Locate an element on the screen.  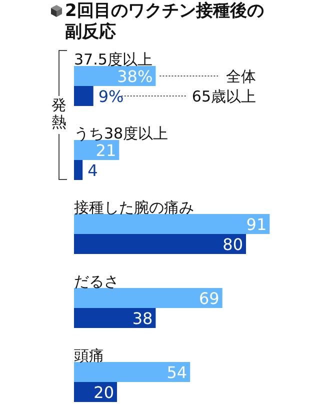
data-label: 69 is located at coordinates (209, 298).